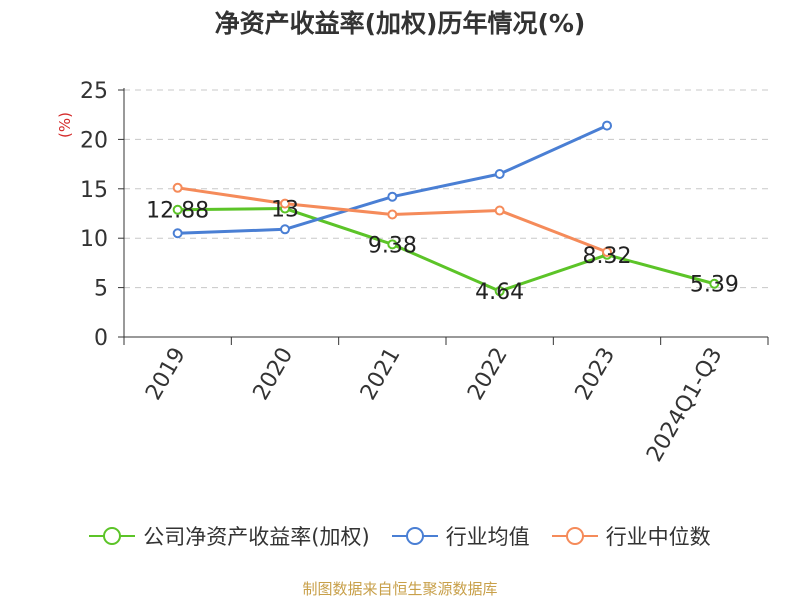  Describe the element at coordinates (400, 589) in the screenshot. I see `source-note: 制图数据来自恒生聚源数据库` at that location.